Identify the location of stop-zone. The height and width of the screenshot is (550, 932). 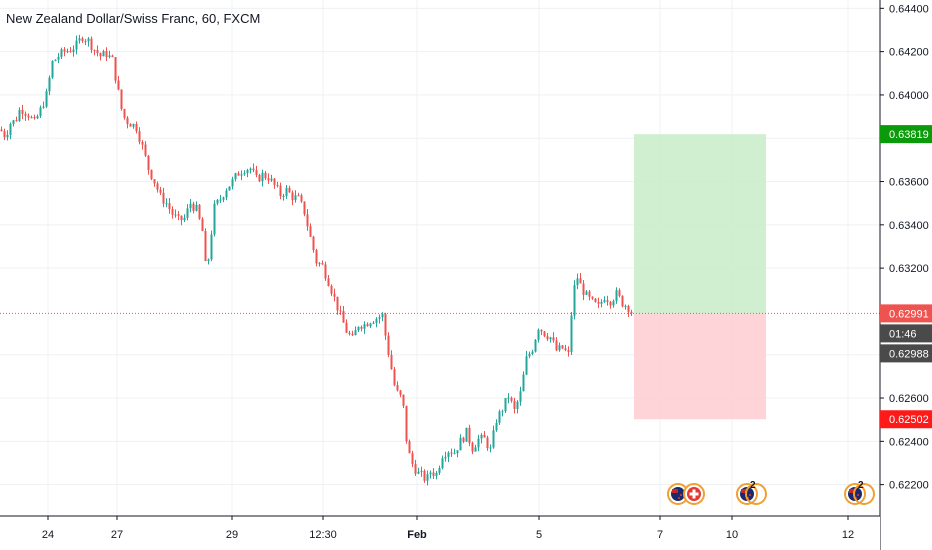
(700, 366).